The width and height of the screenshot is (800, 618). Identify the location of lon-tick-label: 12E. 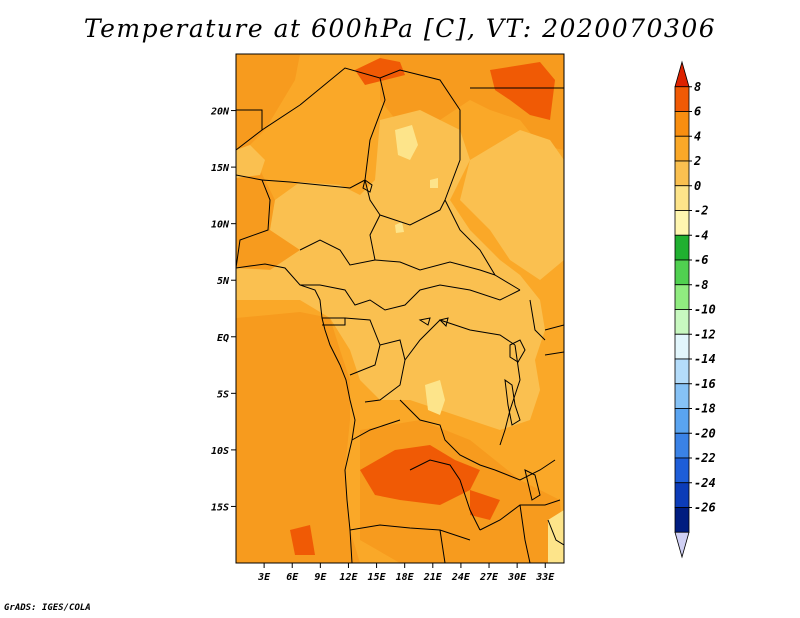
(348, 577).